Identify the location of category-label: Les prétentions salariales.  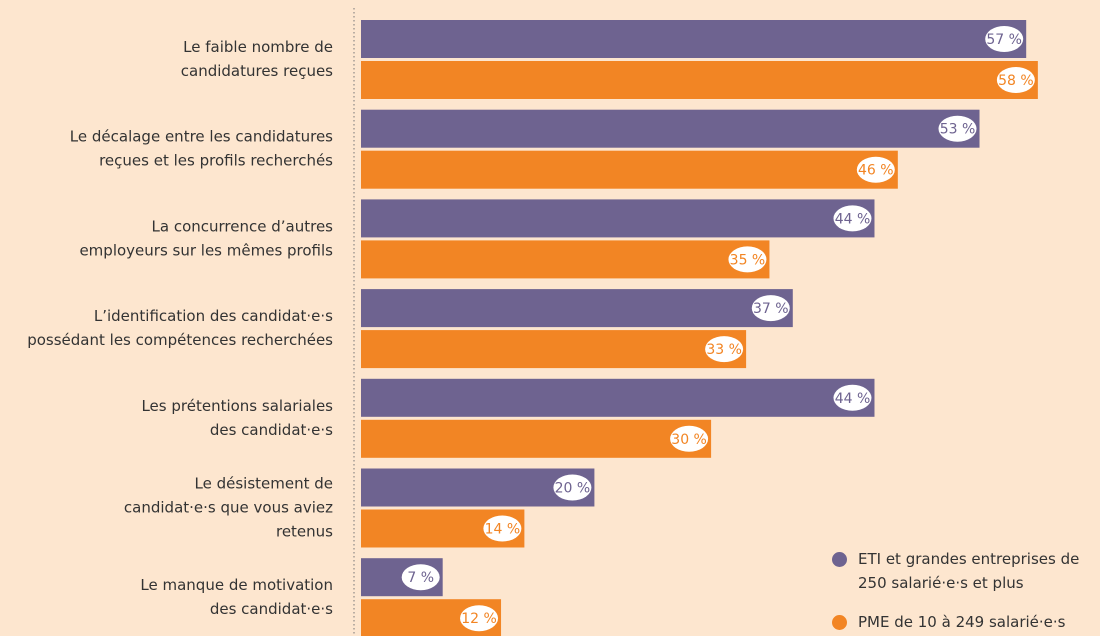
(237, 406).